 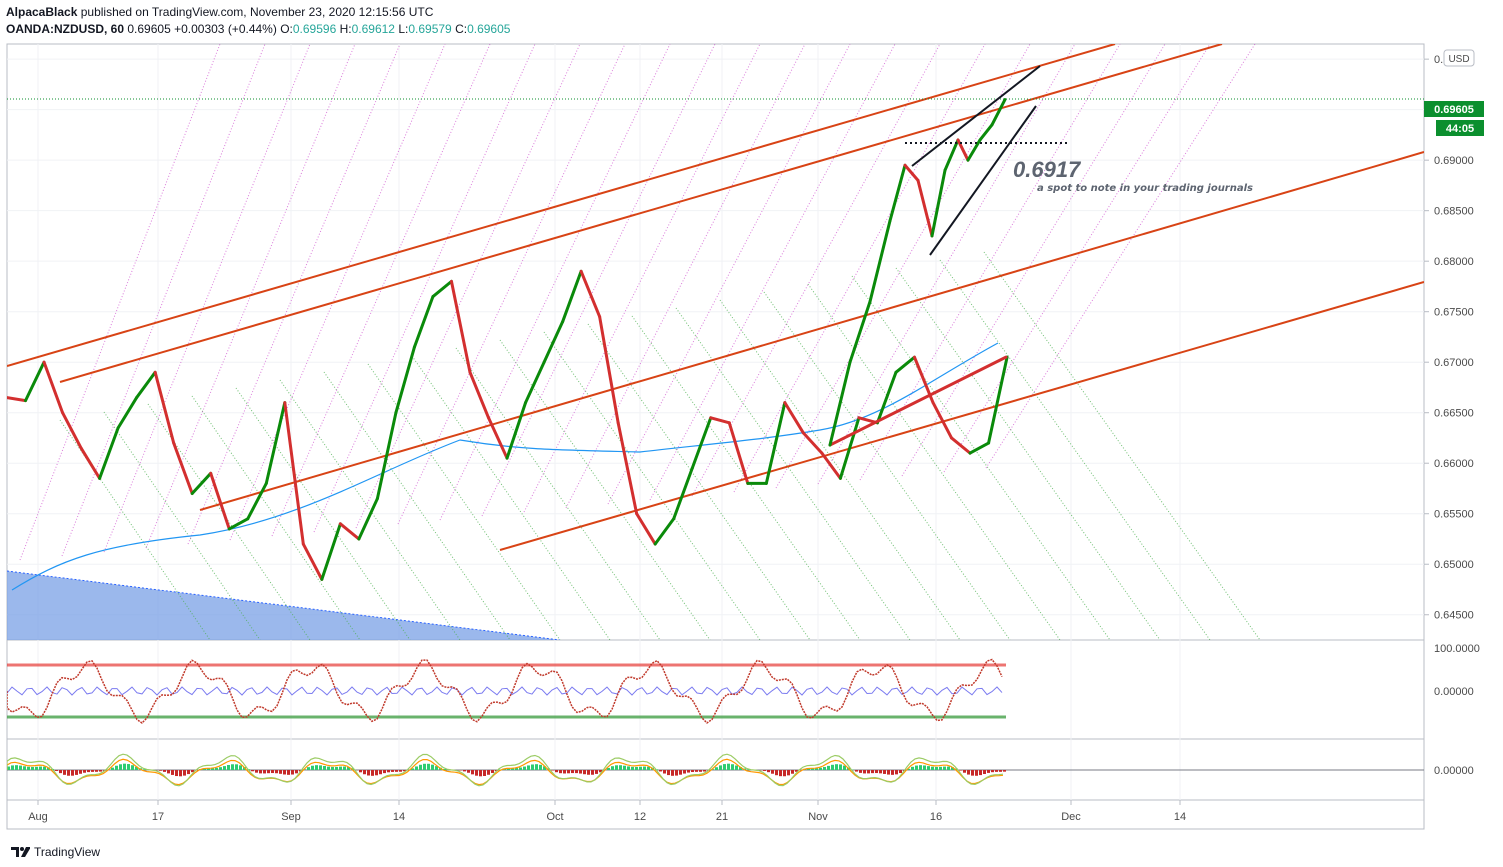 I want to click on author-name: AlpacaBlack, so click(x=42, y=12).